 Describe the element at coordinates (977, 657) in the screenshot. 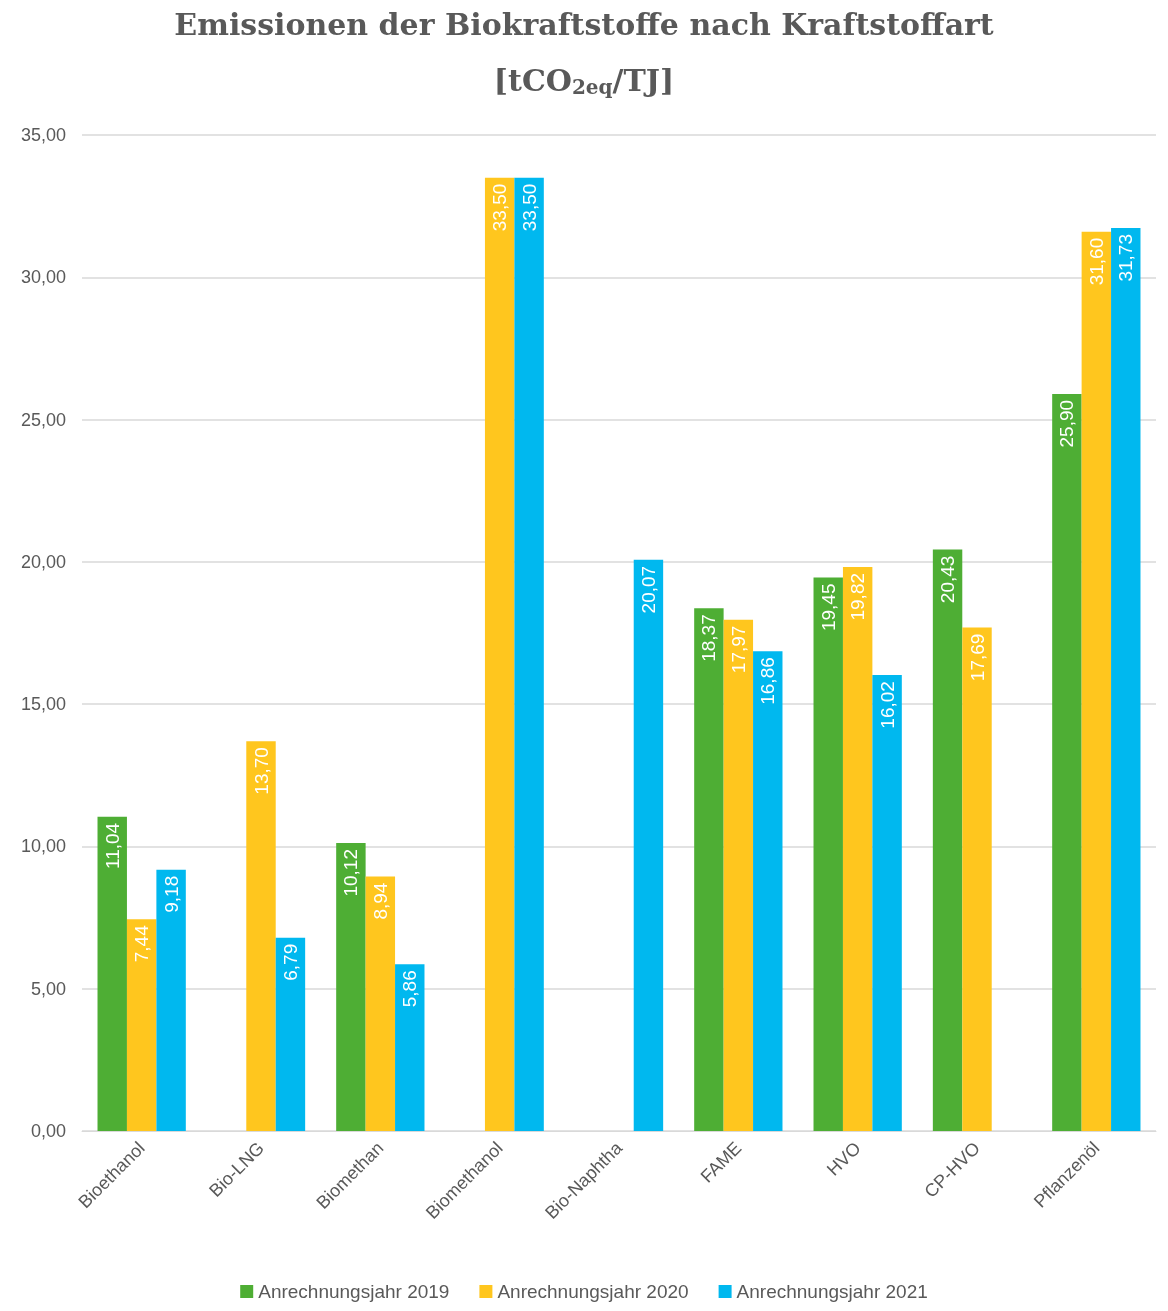

I see `data-label: 17,69` at that location.